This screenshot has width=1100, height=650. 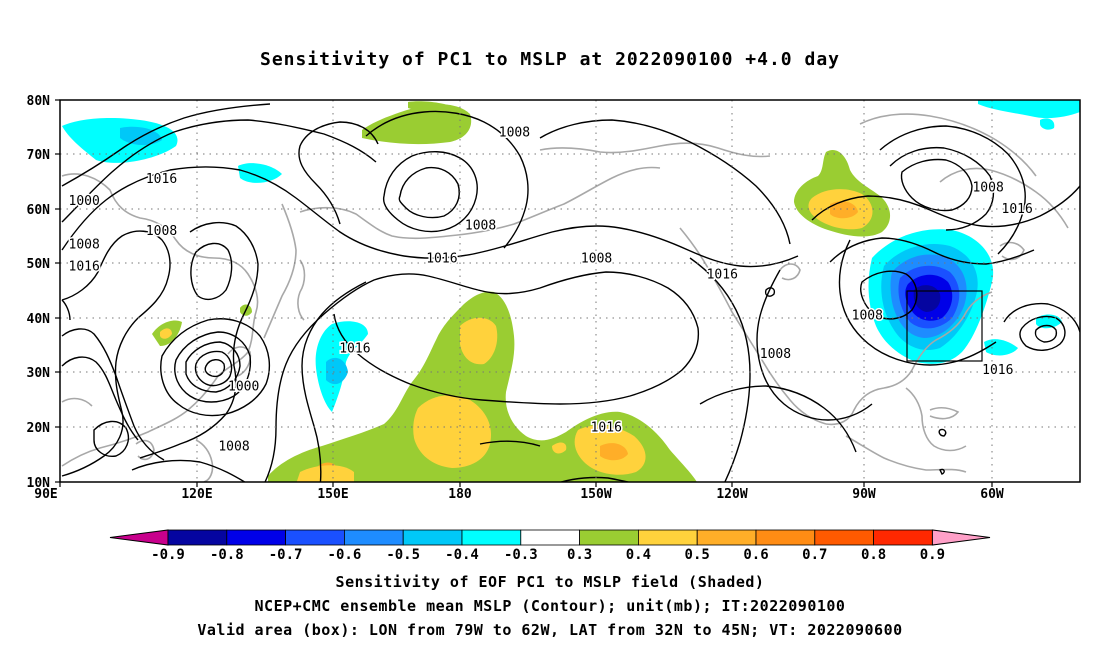 What do you see at coordinates (462, 555) in the screenshot?
I see `colorbar-tick-label: -0.4` at bounding box center [462, 555].